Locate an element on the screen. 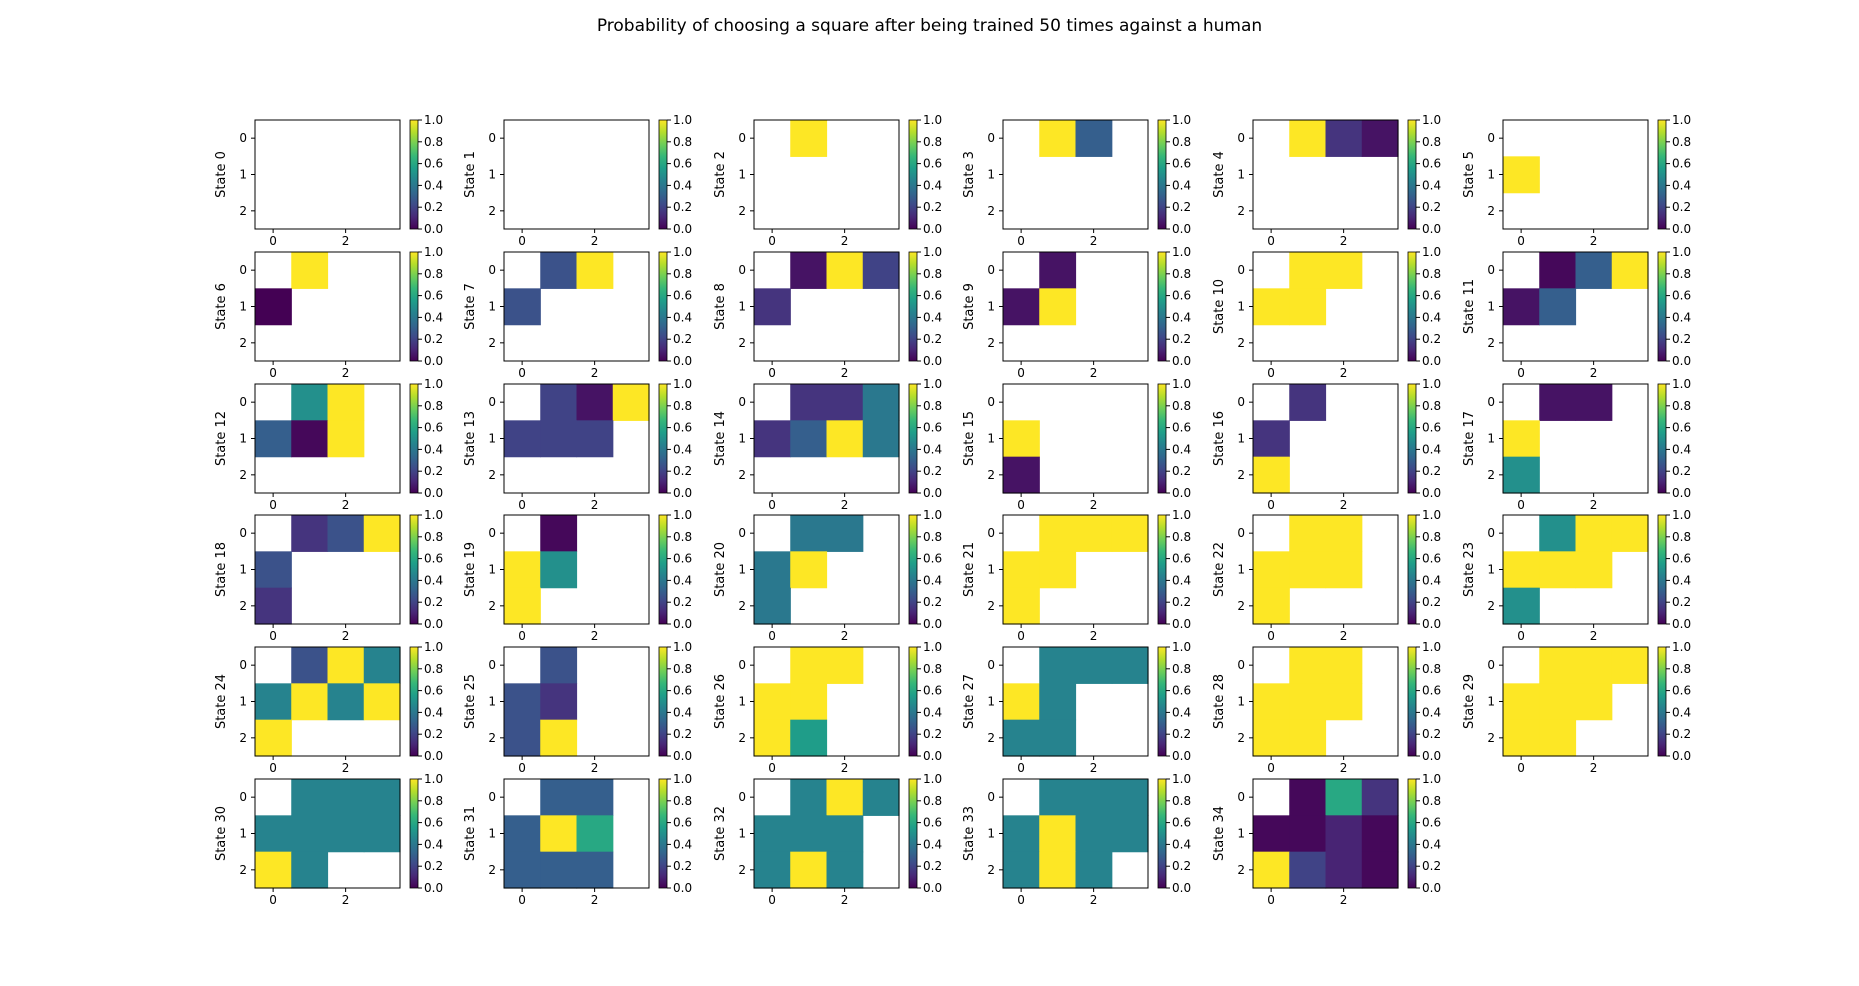  heatmap-panel: 0 1 2 0 2 State 22 0.0 0.2 0.4 0.6 0.8 1.0 is located at coordinates (1326, 575).